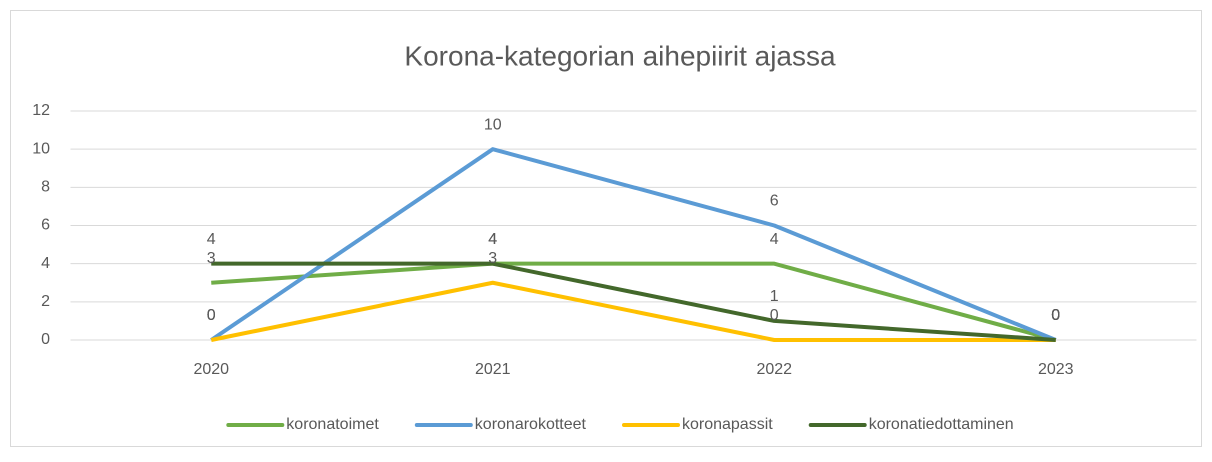  What do you see at coordinates (620, 55) in the screenshot?
I see `chart-title: Korona-kategorian aihepiirit ajassa` at bounding box center [620, 55].